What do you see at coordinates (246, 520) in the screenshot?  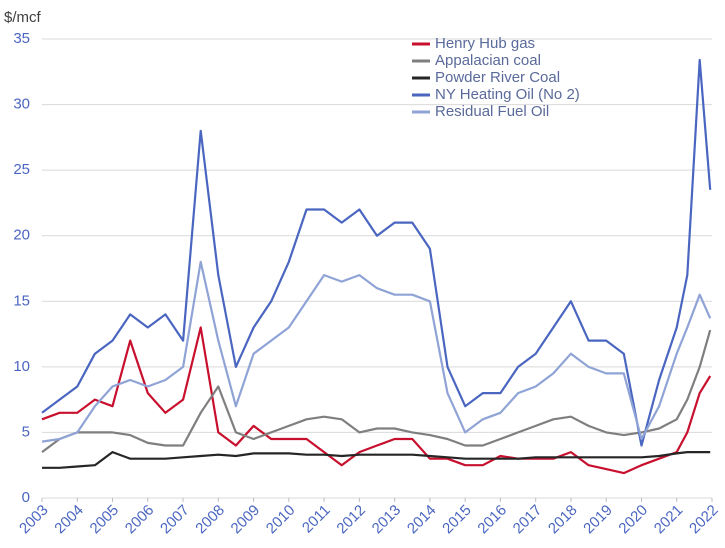 I see `x-tick-label: 2009` at bounding box center [246, 520].